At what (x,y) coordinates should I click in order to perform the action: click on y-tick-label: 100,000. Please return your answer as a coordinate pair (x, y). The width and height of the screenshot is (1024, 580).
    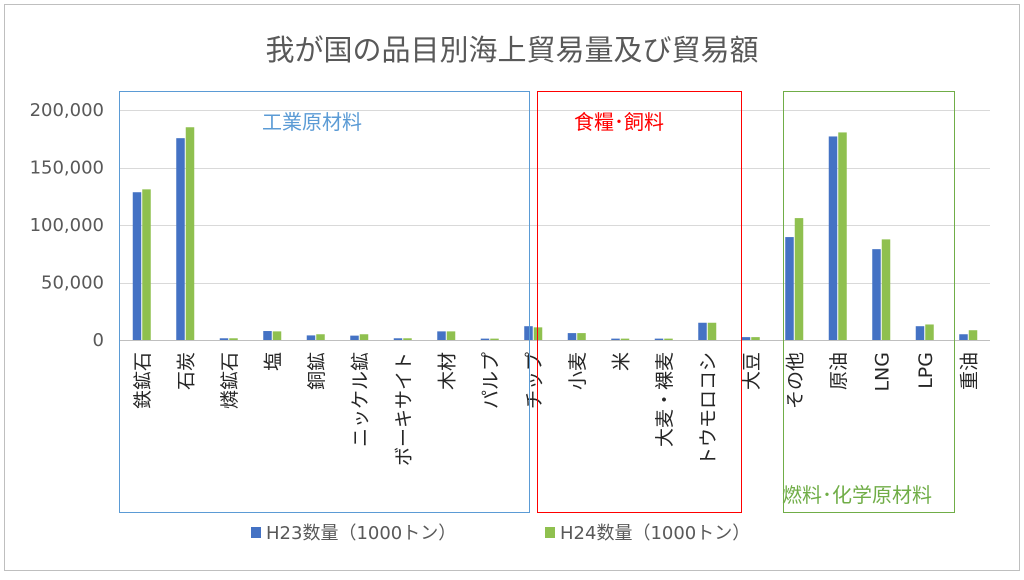
    Looking at the image, I should click on (67, 225).